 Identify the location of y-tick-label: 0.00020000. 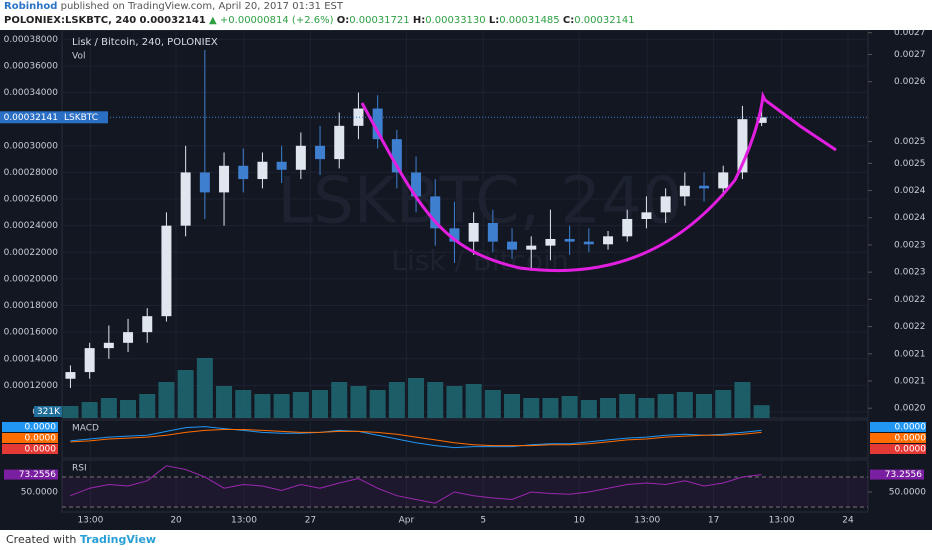
(31, 279).